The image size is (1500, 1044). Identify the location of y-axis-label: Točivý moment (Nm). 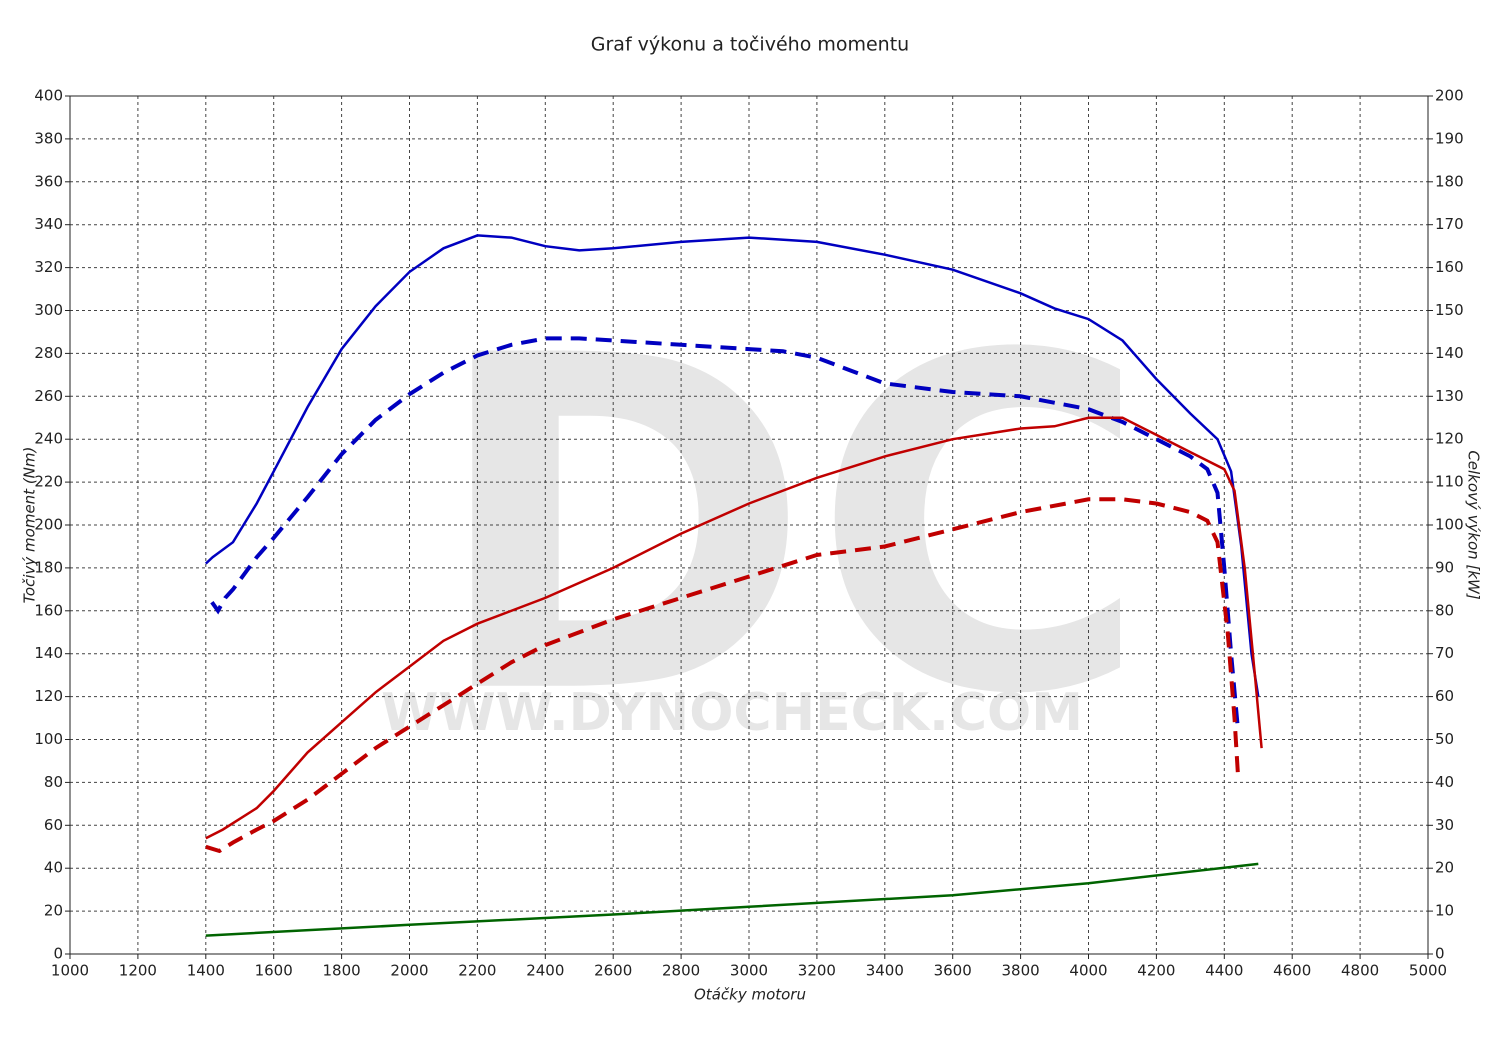
(30, 525).